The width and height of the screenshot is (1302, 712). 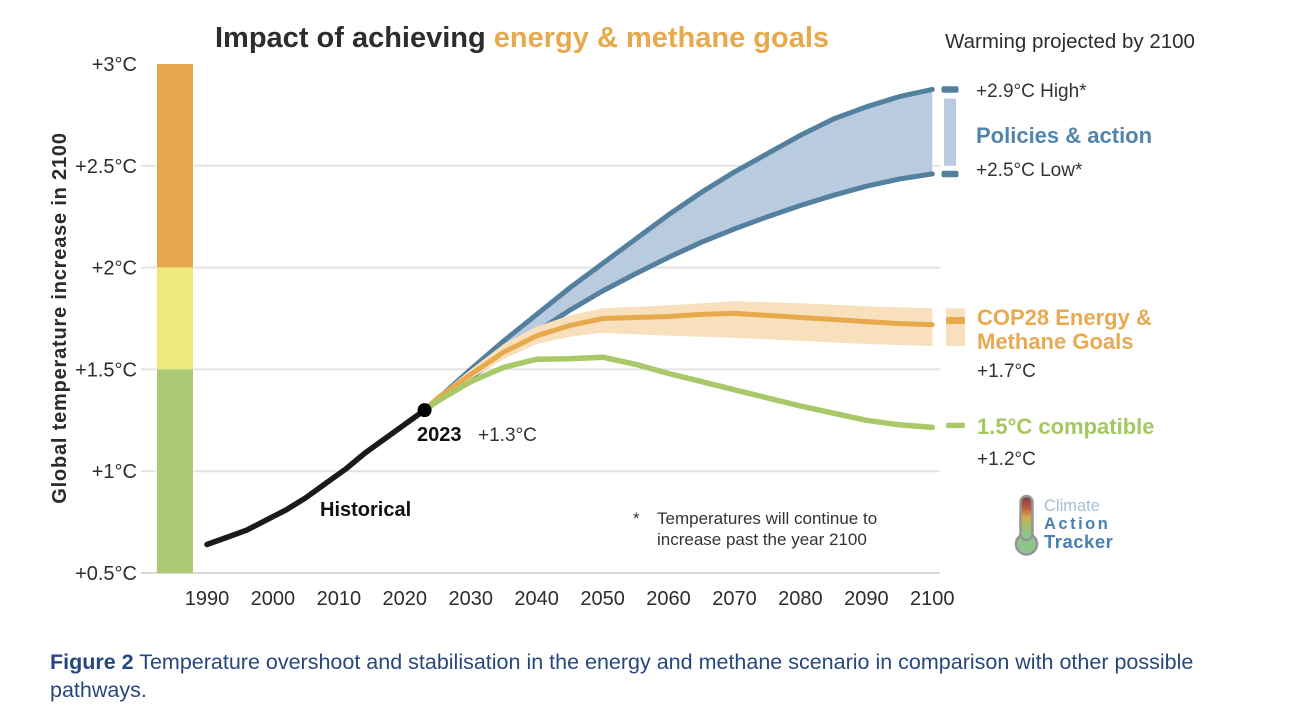 What do you see at coordinates (470, 599) in the screenshot?
I see `x-tick-label: 2030` at bounding box center [470, 599].